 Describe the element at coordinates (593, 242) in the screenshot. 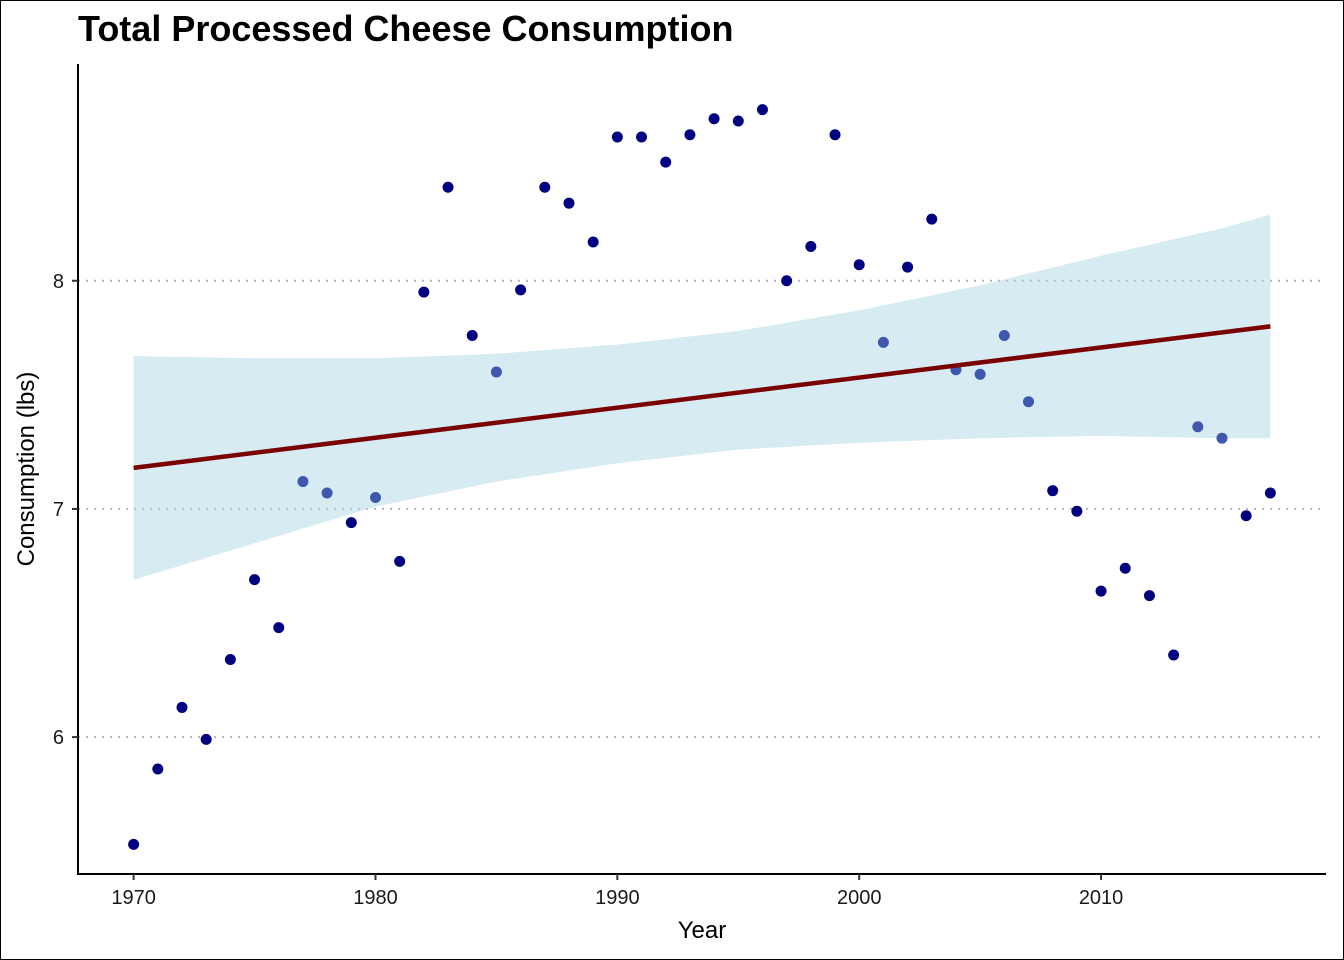

I see `data-point-1989` at that location.